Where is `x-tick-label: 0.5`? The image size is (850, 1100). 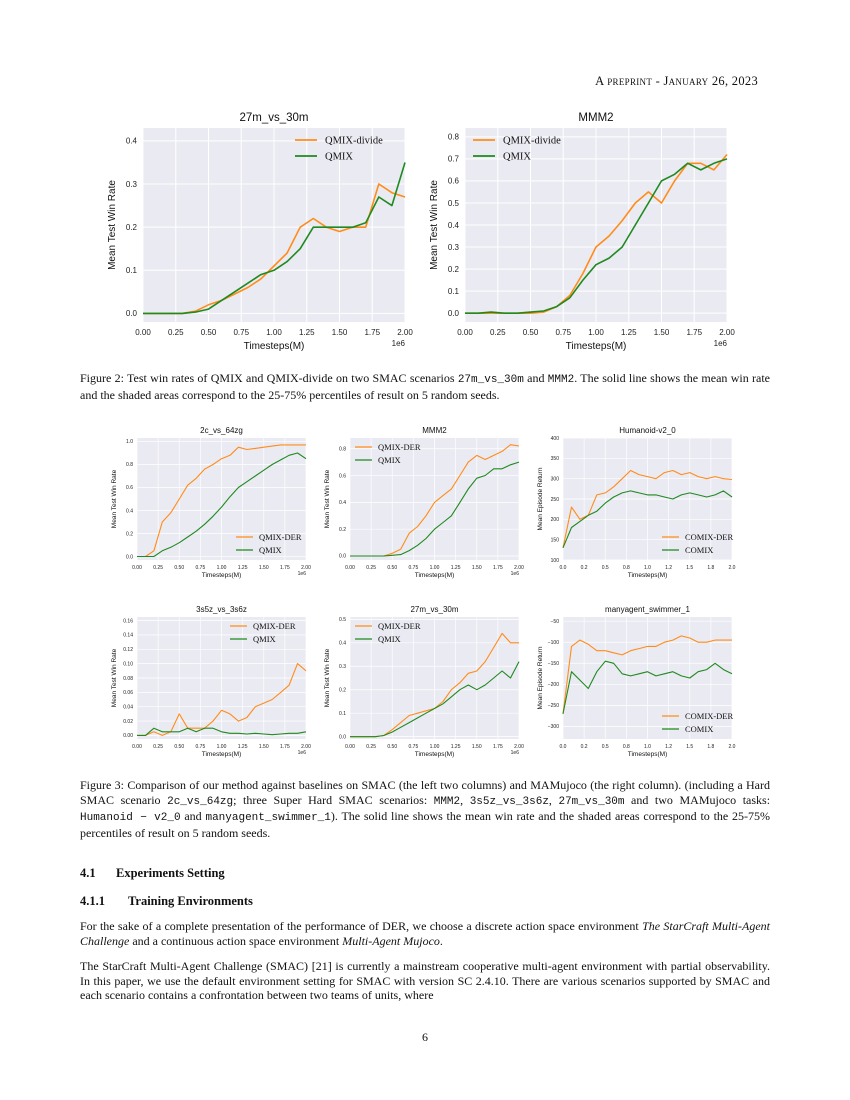
x-tick-label: 0.5 is located at coordinates (605, 568).